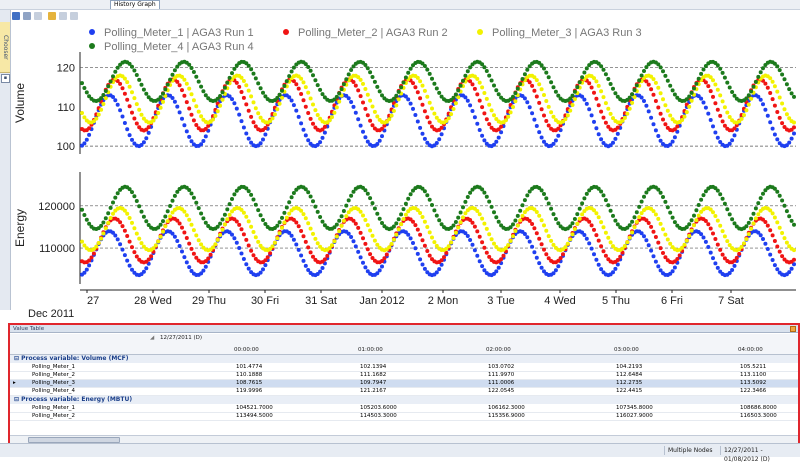 The height and width of the screenshot is (464, 800). Describe the element at coordinates (629, 375) in the screenshot. I see `table-cell: 112.6484` at that location.